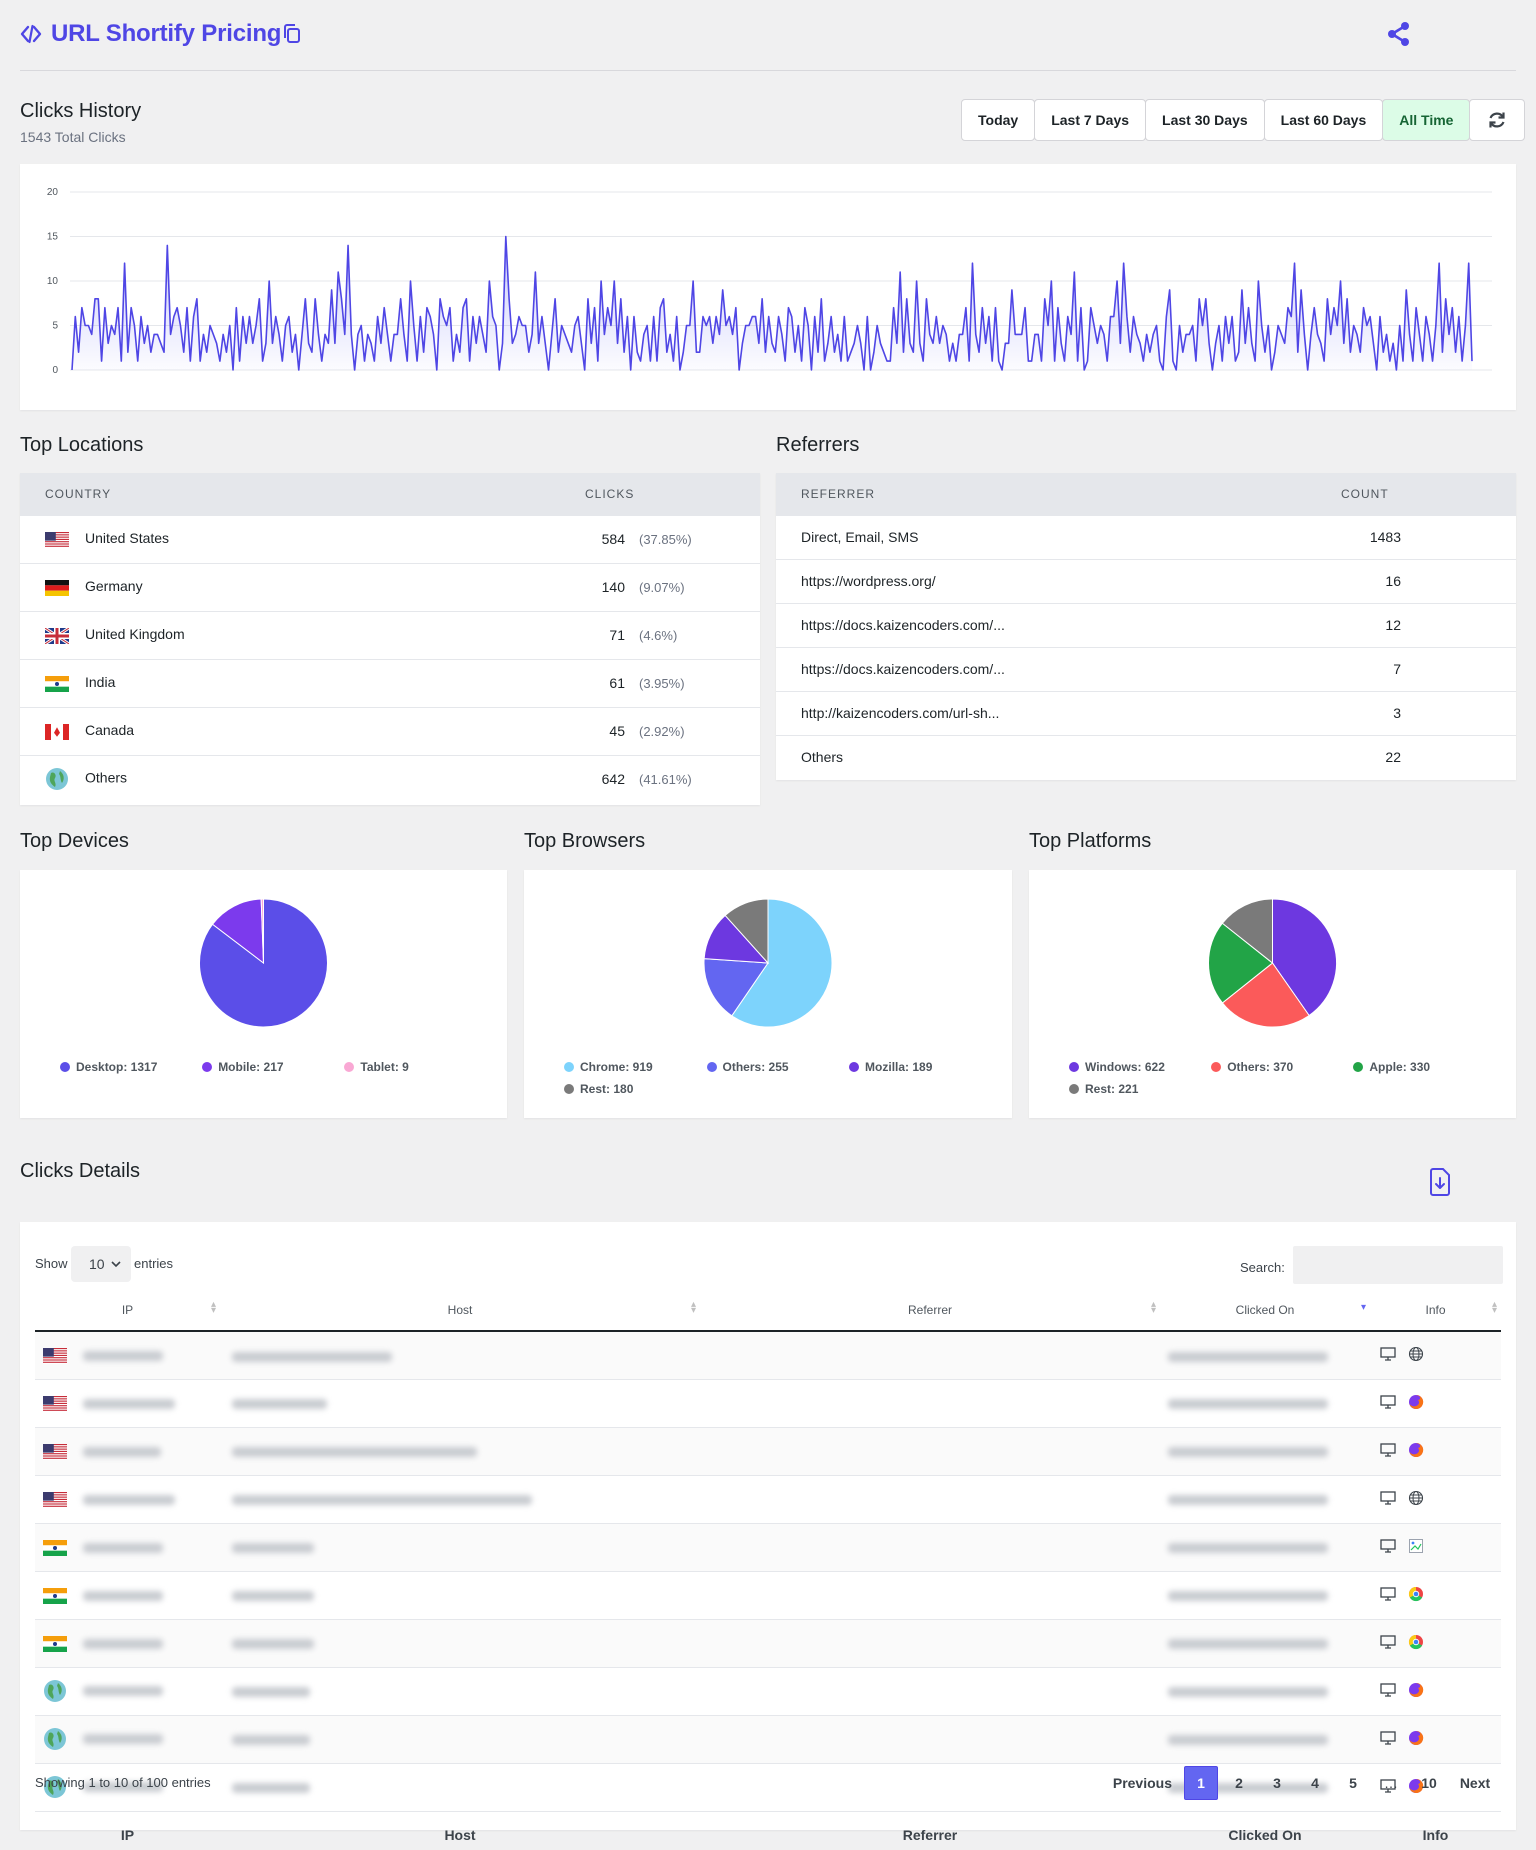  I want to click on col-ip: IP ▴ ▾, so click(127, 1310).